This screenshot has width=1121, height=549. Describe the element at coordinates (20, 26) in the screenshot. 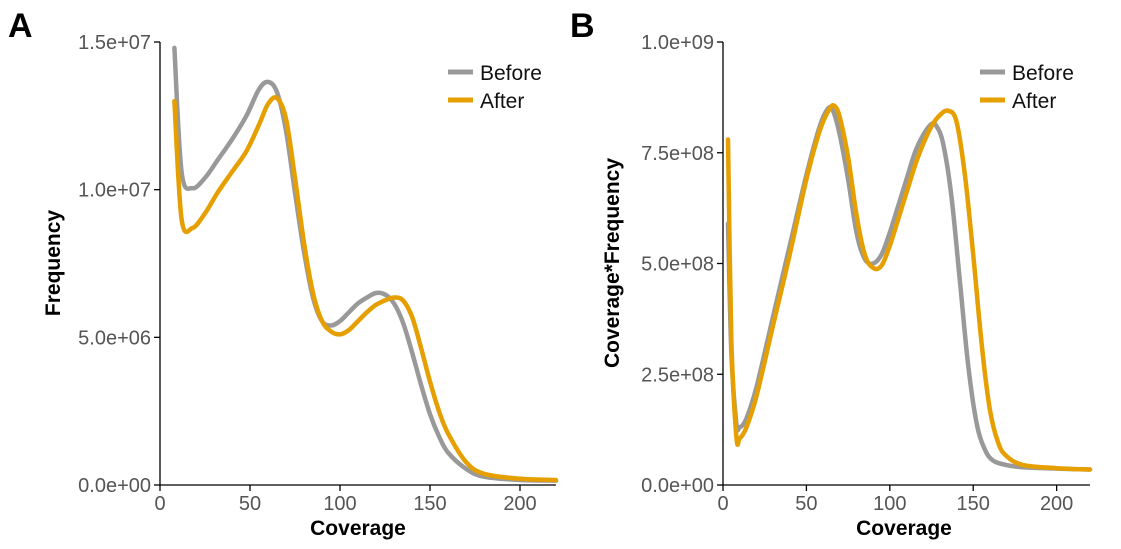

I see `panel-a-label: A` at that location.